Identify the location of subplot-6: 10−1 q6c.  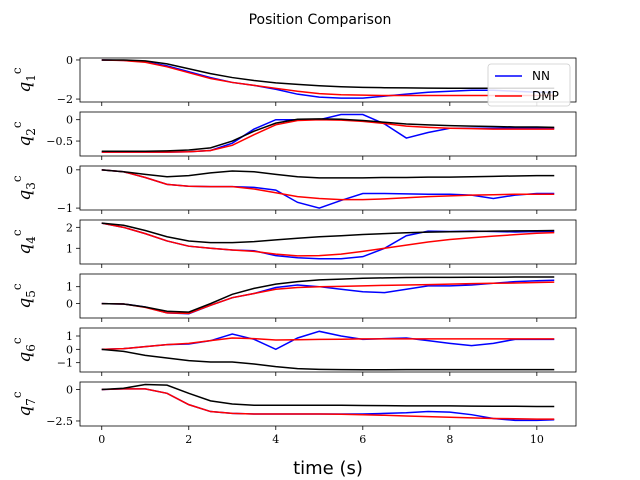
(293, 351).